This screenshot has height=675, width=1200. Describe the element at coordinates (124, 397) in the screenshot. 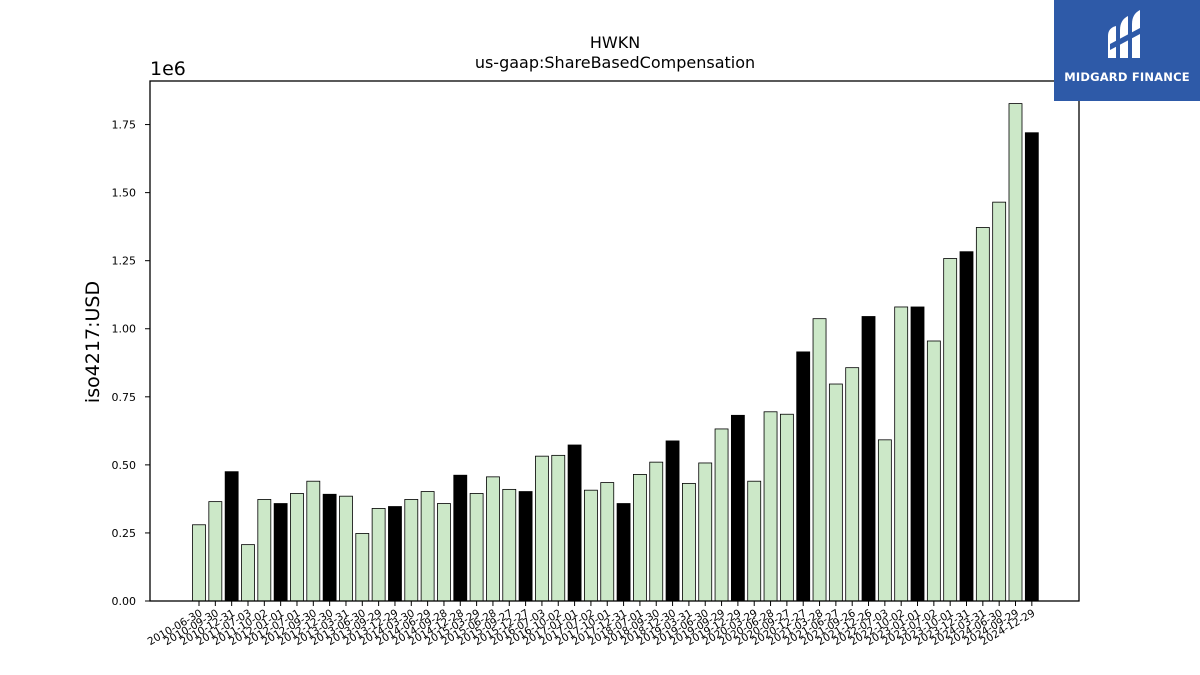

I see `y-tick-label: 0.75` at that location.